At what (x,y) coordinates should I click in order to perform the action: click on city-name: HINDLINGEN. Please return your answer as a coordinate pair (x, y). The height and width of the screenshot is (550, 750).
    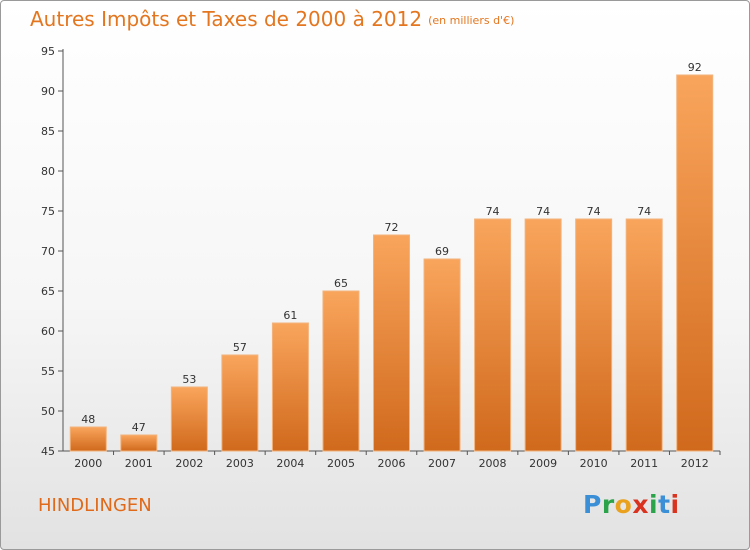
    Looking at the image, I should click on (95, 505).